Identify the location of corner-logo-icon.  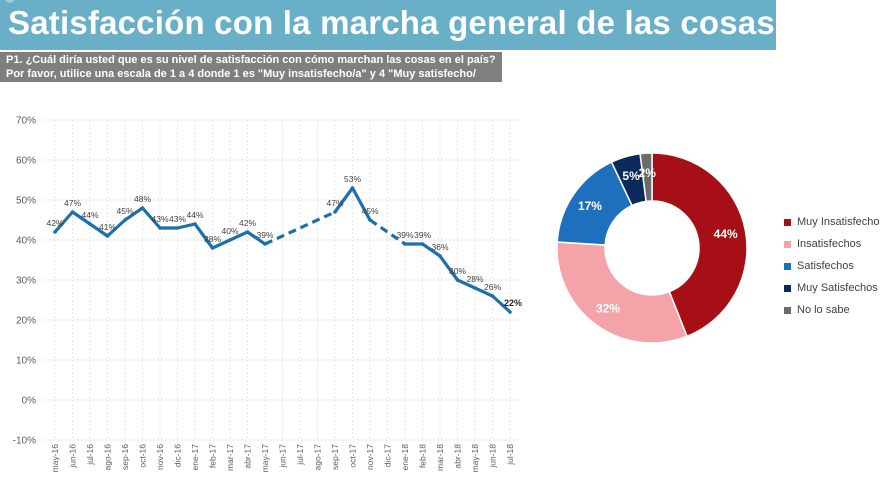
(10, 1).